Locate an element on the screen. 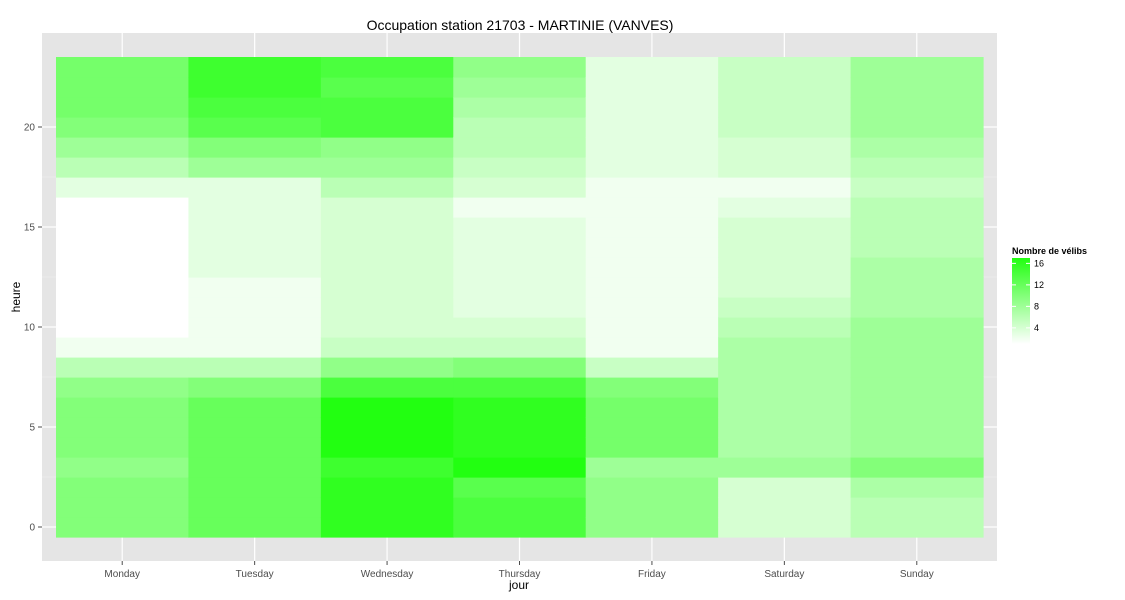  y-tick-label: 10 is located at coordinates (30, 328).